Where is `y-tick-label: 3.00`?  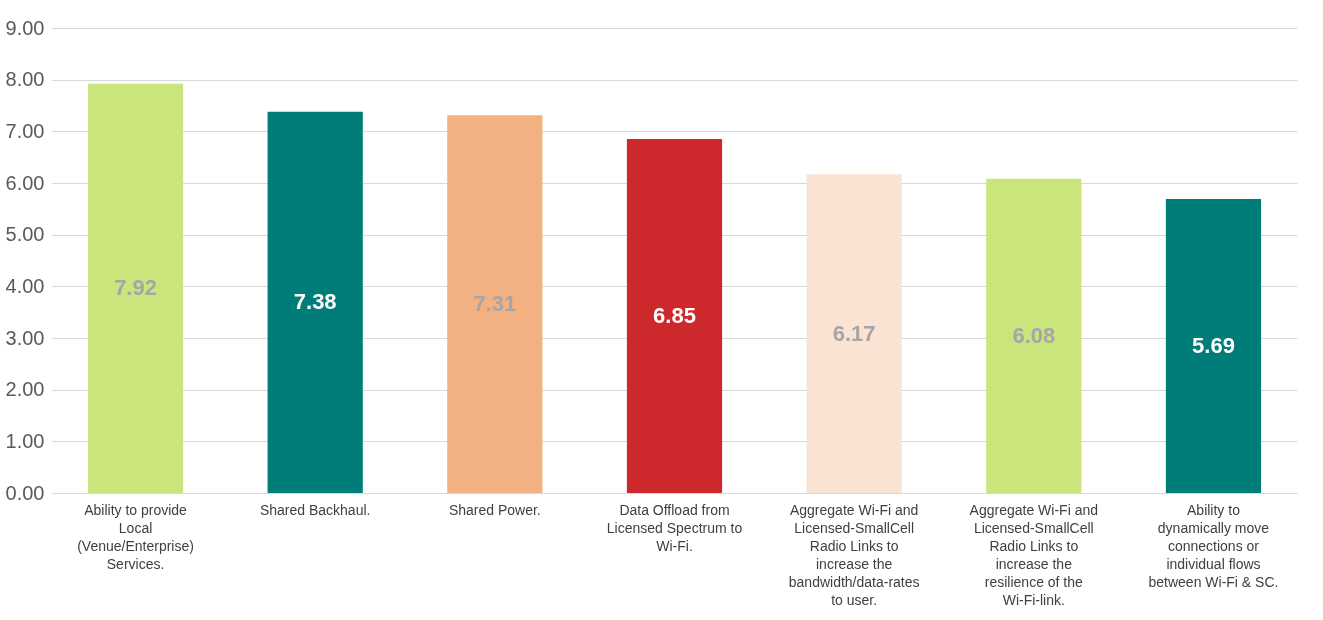
y-tick-label: 3.00 is located at coordinates (25, 337).